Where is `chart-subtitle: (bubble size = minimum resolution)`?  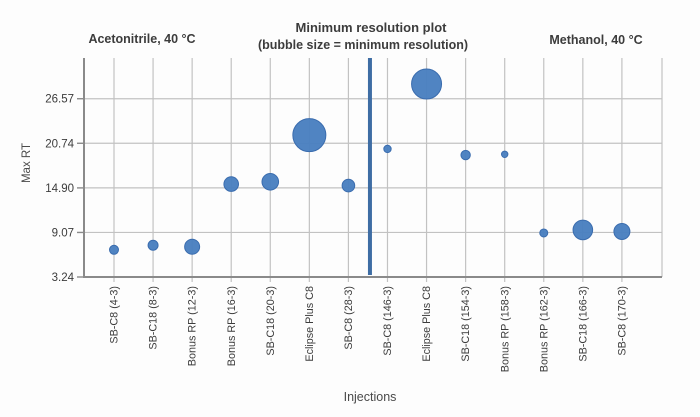
chart-subtitle: (bubble size = minimum resolution) is located at coordinates (363, 45).